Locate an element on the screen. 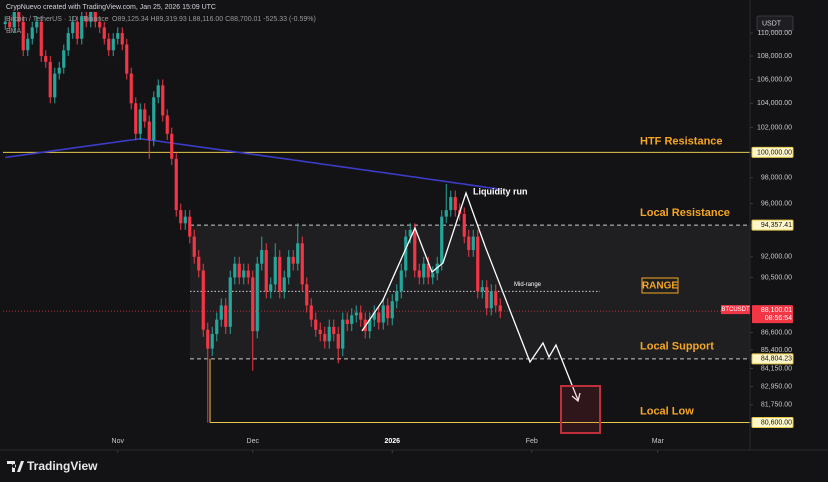 This screenshot has height=482, width=828. currency-button is located at coordinates (775, 23).